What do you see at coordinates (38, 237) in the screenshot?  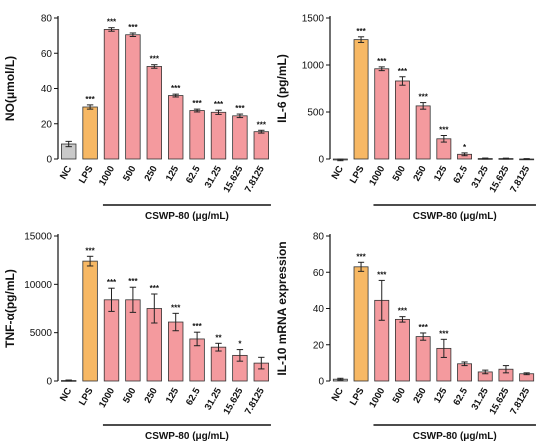 I see `y-tick-label: 15000` at bounding box center [38, 237].